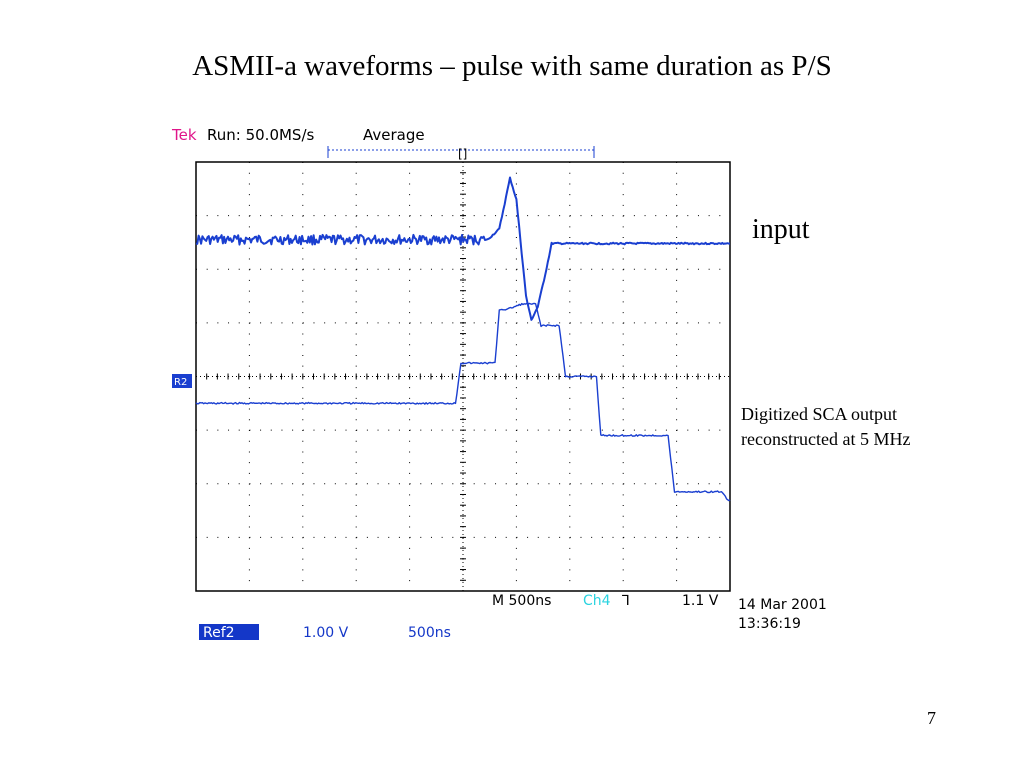 The height and width of the screenshot is (768, 1024). What do you see at coordinates (825, 439) in the screenshot?
I see `output-label-line2: reconstructed at 5 MHz` at bounding box center [825, 439].